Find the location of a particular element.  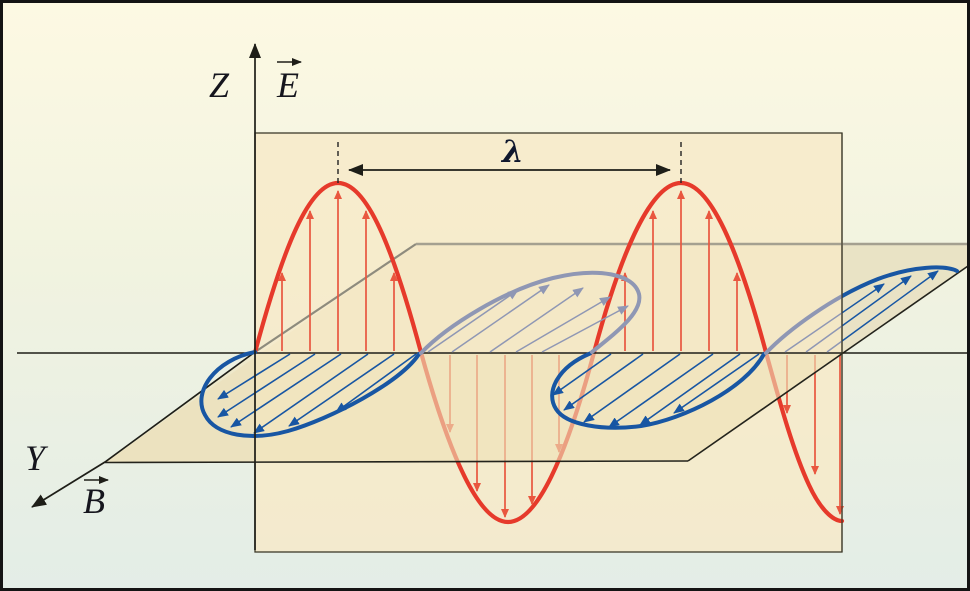

b-hump-4-arrows-muted is located at coordinates (813, 332).